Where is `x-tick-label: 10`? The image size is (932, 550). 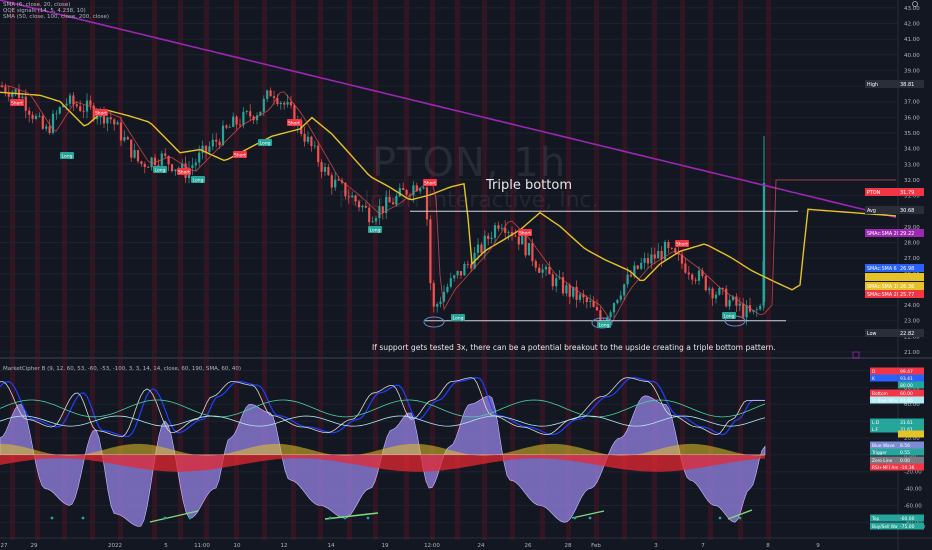 x-tick-label: 10 is located at coordinates (237, 546).